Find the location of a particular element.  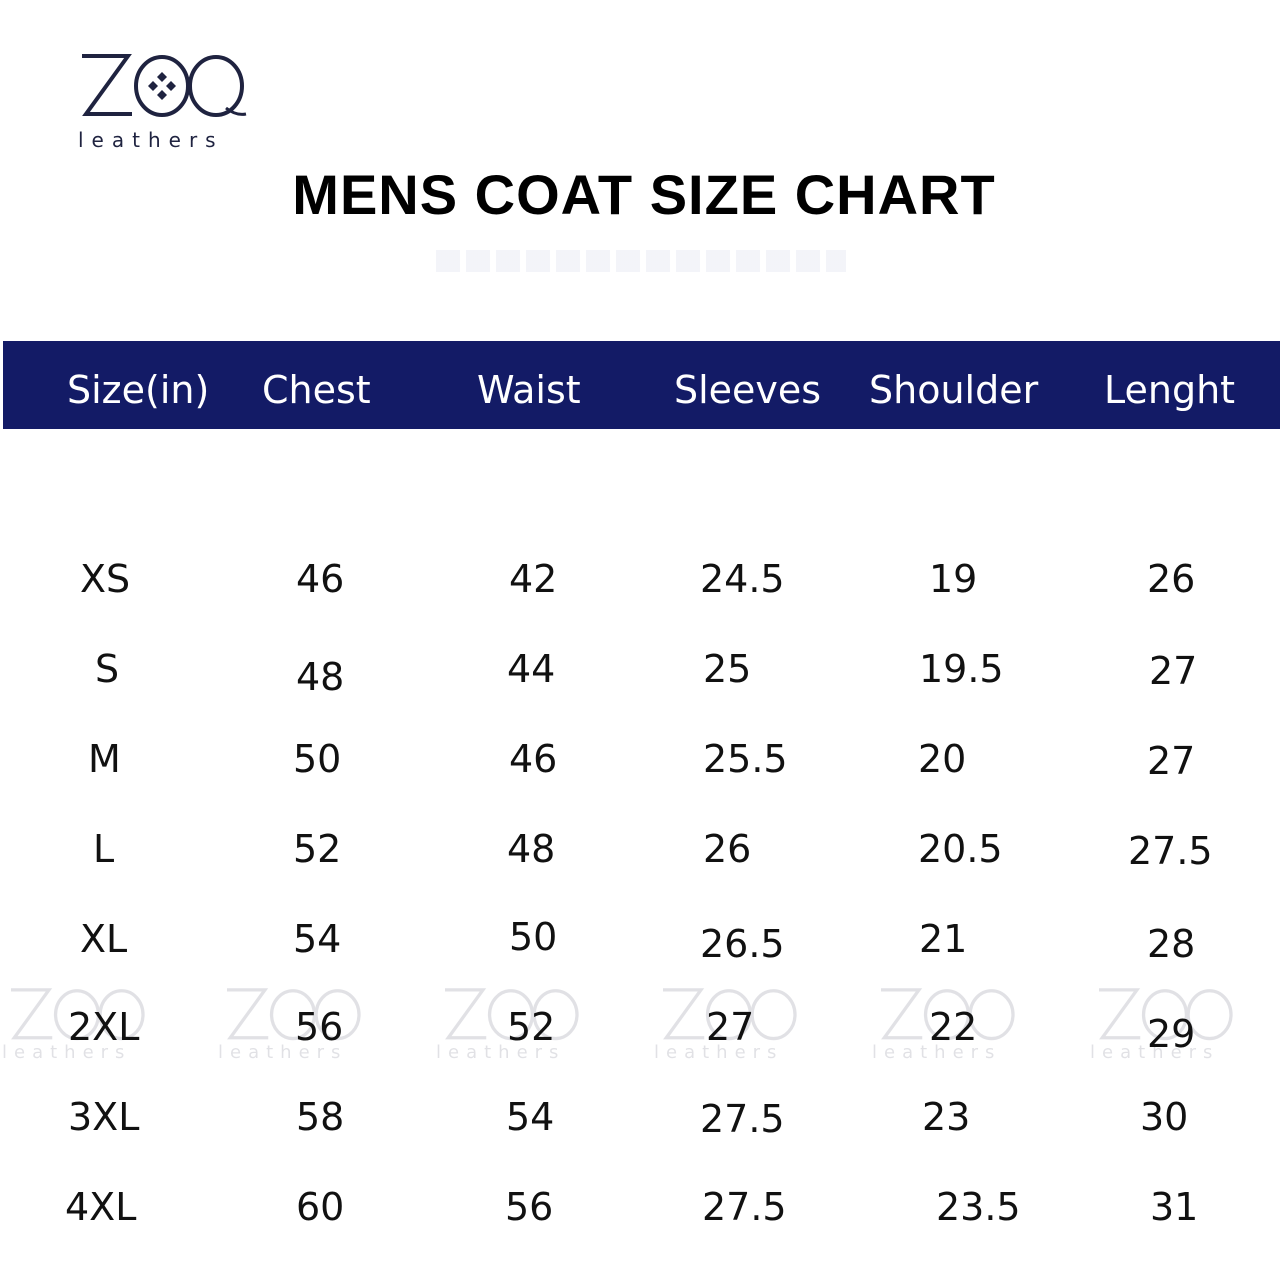

table-cell-sleeves: 25 is located at coordinates (727, 669).